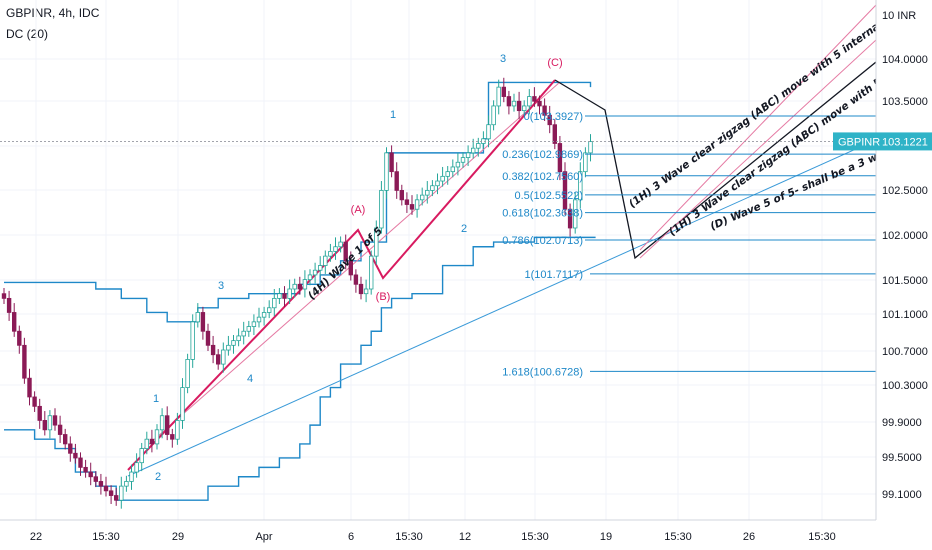 The height and width of the screenshot is (550, 932). I want to click on wave-label-pink: (A), so click(358, 210).